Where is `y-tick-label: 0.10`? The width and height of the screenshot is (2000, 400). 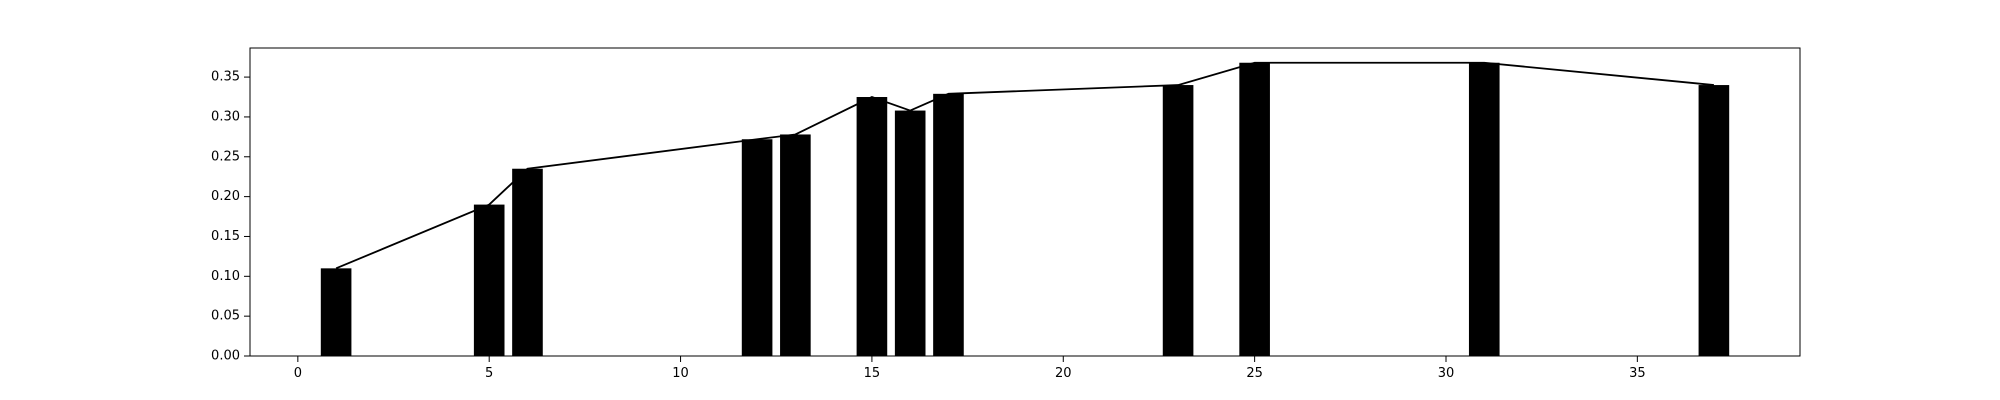
y-tick-label: 0.10 is located at coordinates (225, 276).